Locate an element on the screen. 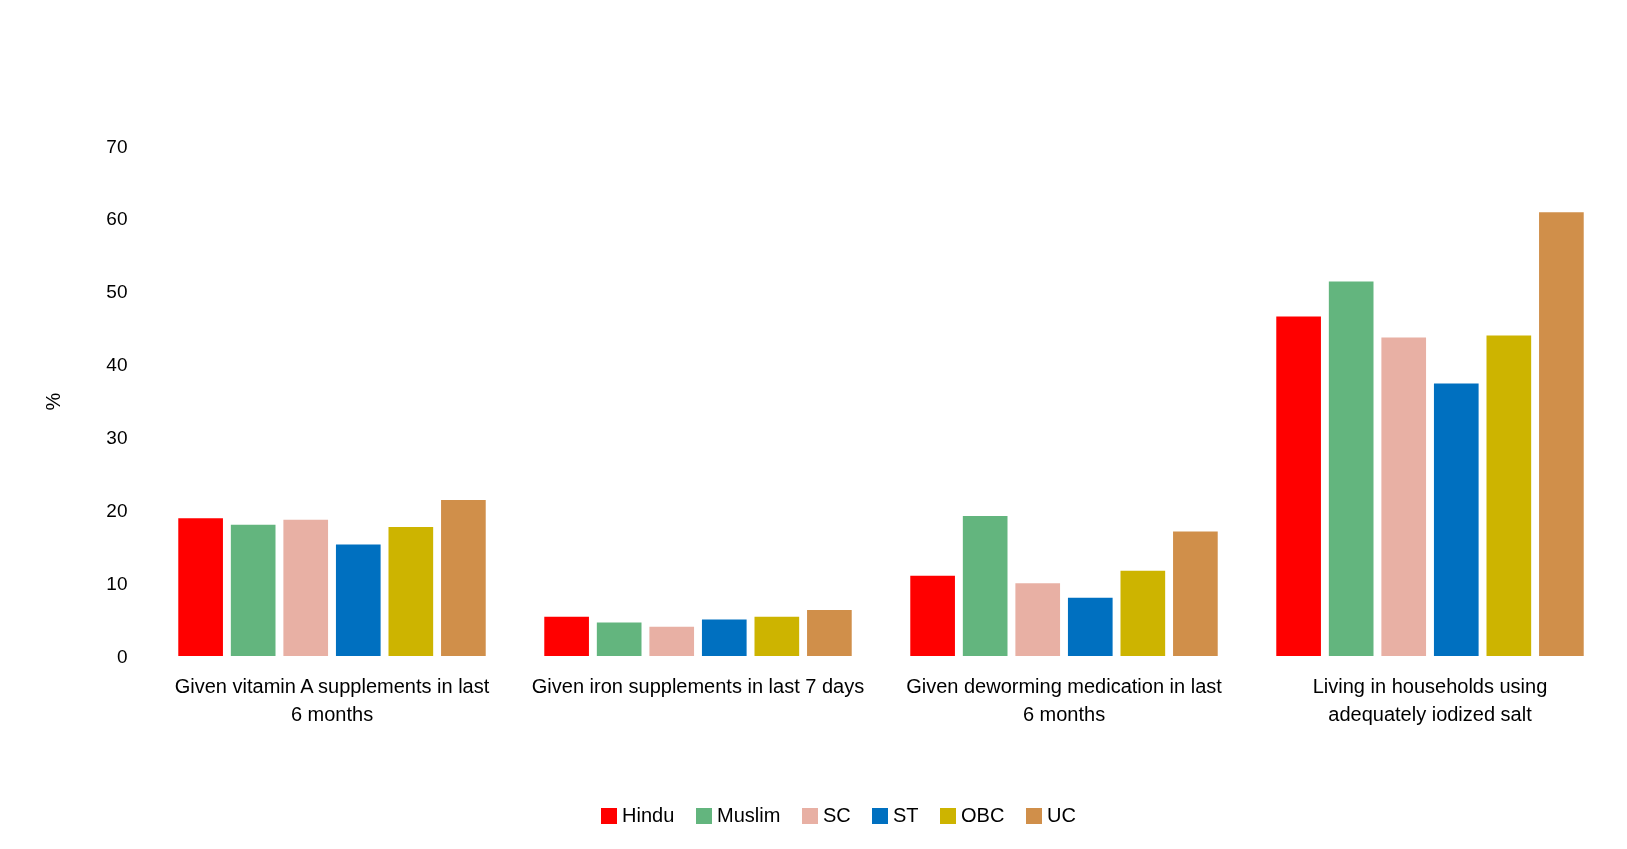  y-tick-label: 60 is located at coordinates (117, 219).